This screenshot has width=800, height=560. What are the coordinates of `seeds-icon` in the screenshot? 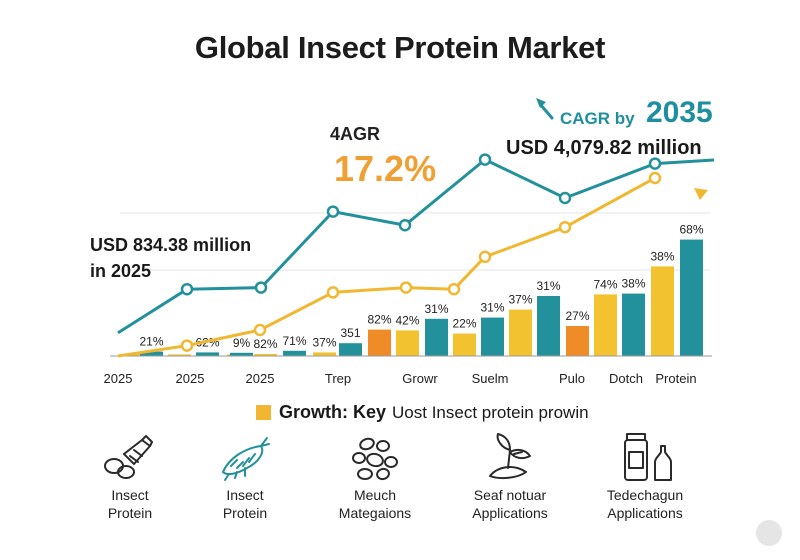 It's located at (375, 459).